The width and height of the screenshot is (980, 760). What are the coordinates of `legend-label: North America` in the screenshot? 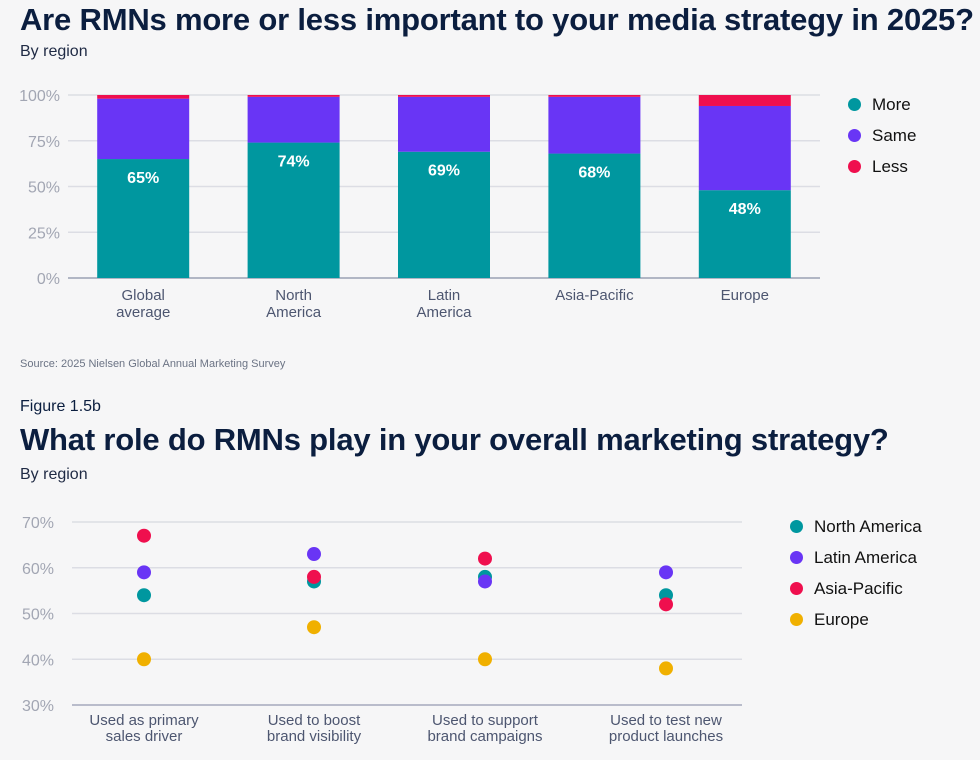 It's located at (868, 526).